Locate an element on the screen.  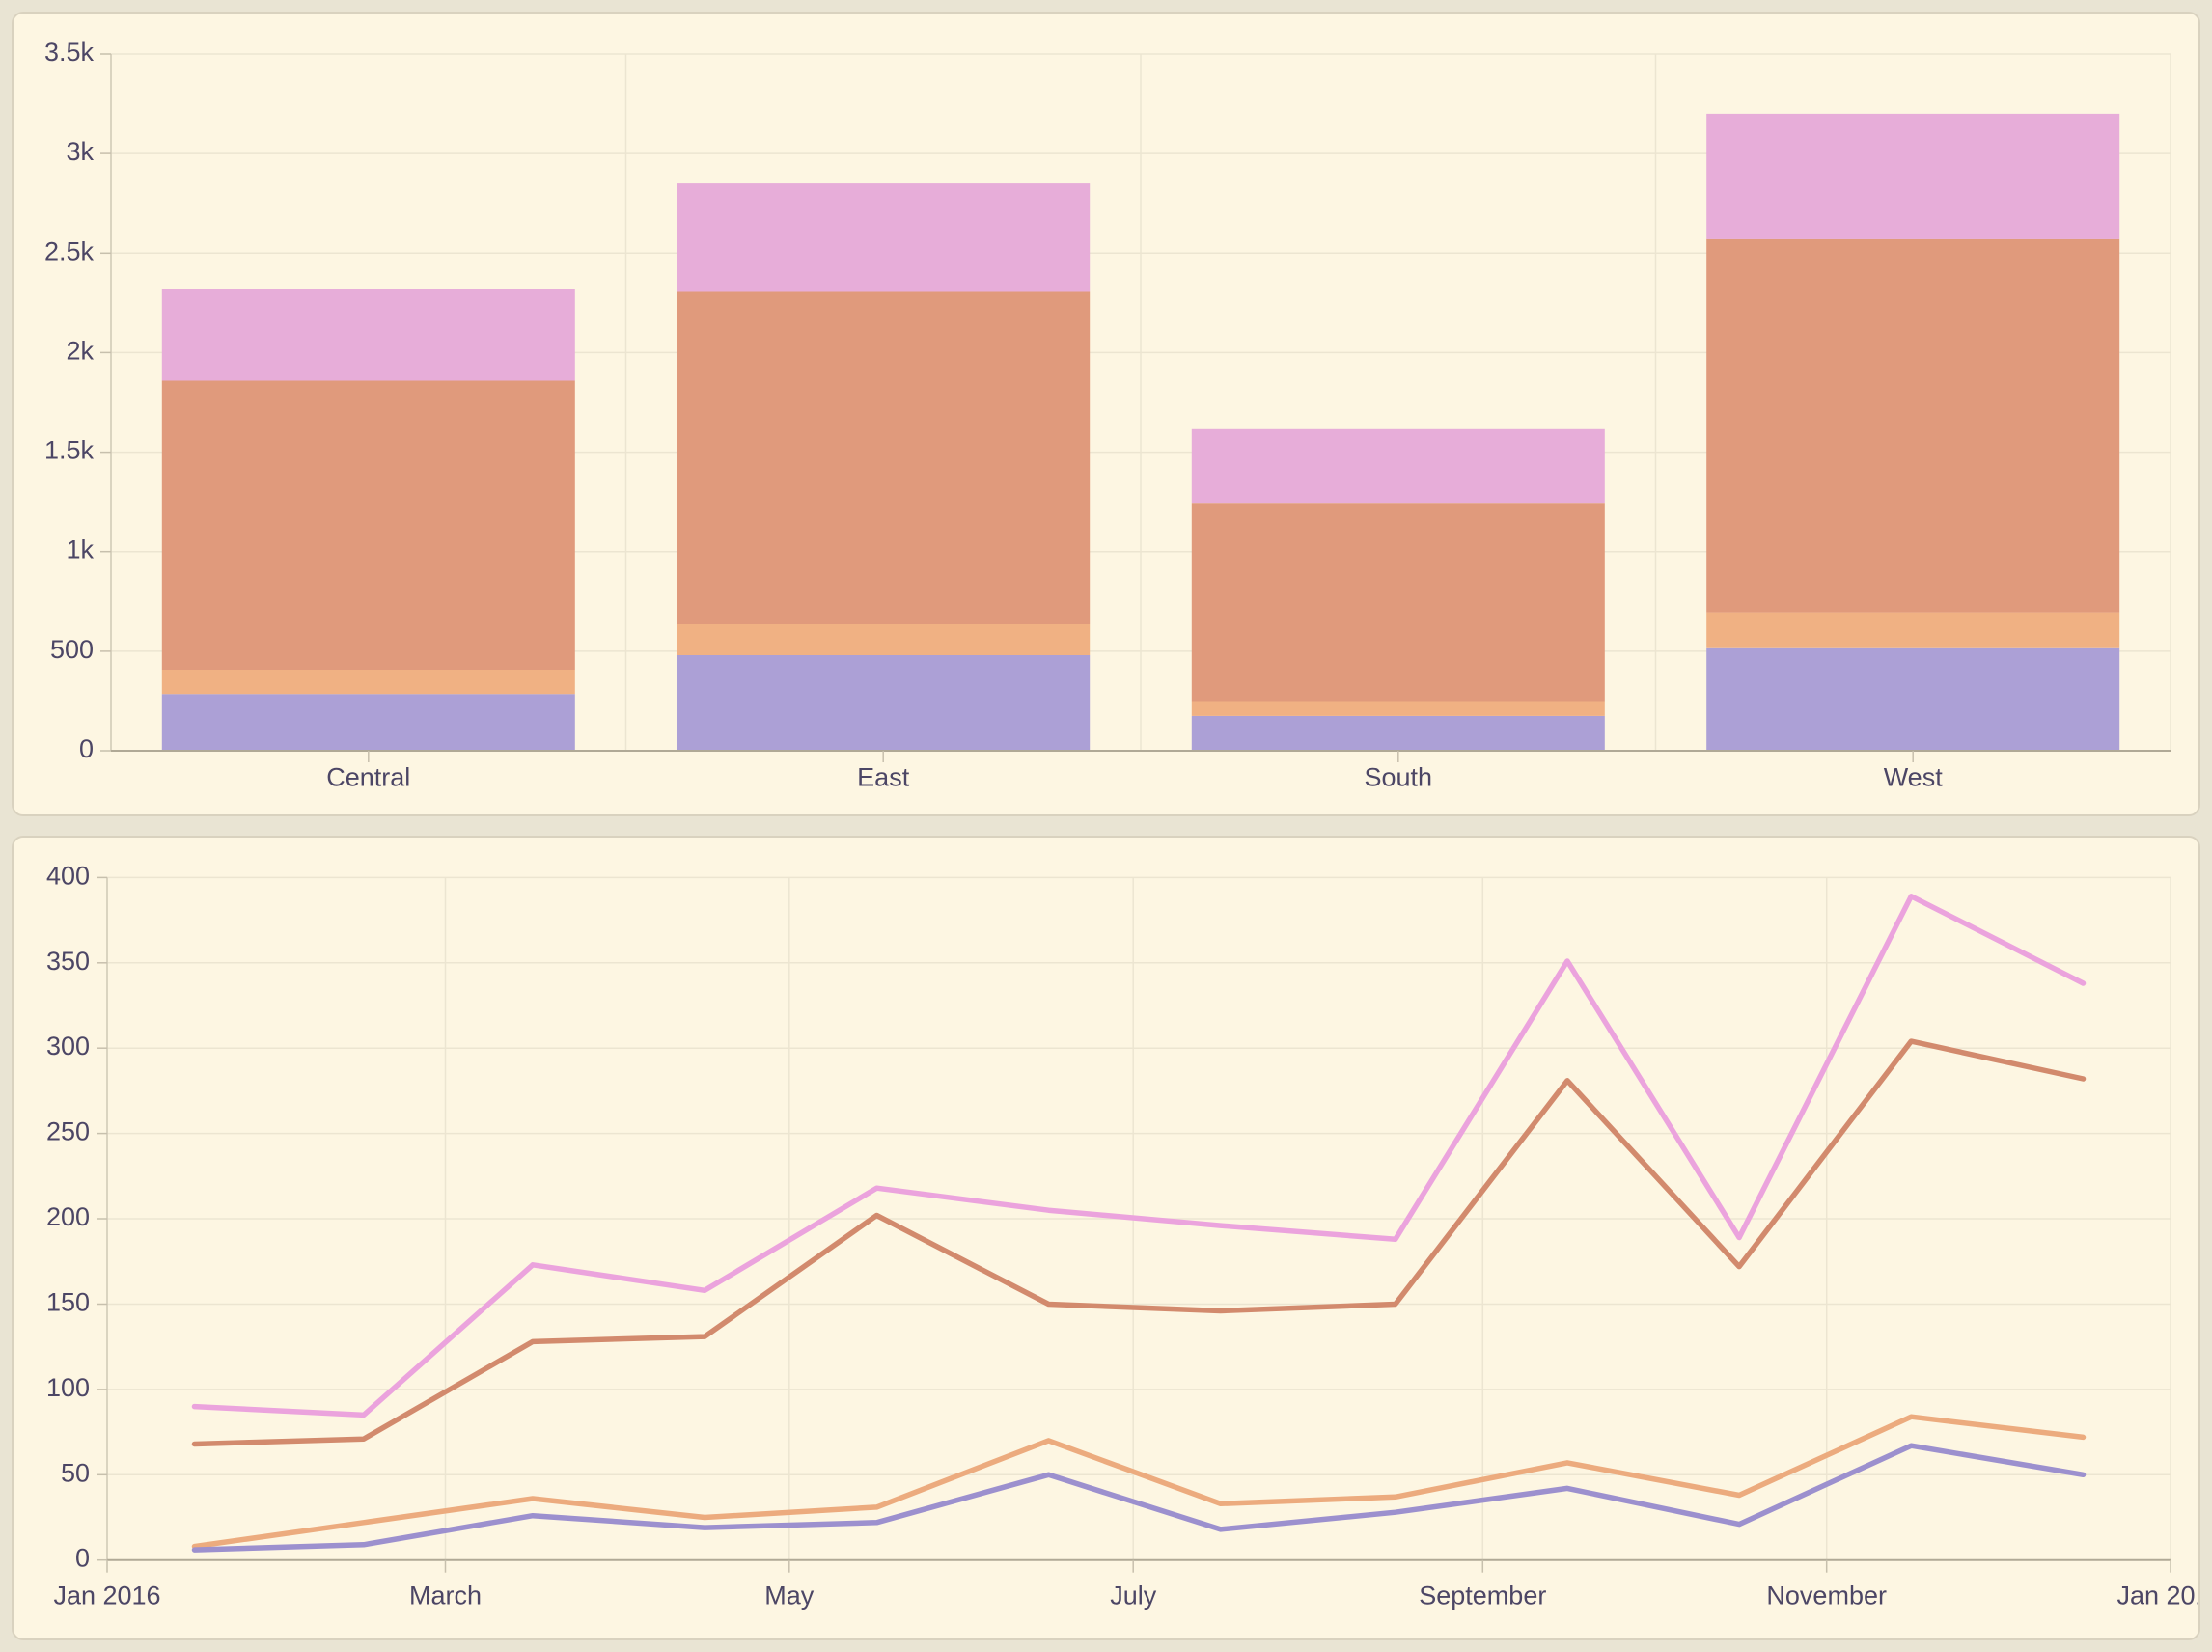
svg-text: November is located at coordinates (1826, 1596).